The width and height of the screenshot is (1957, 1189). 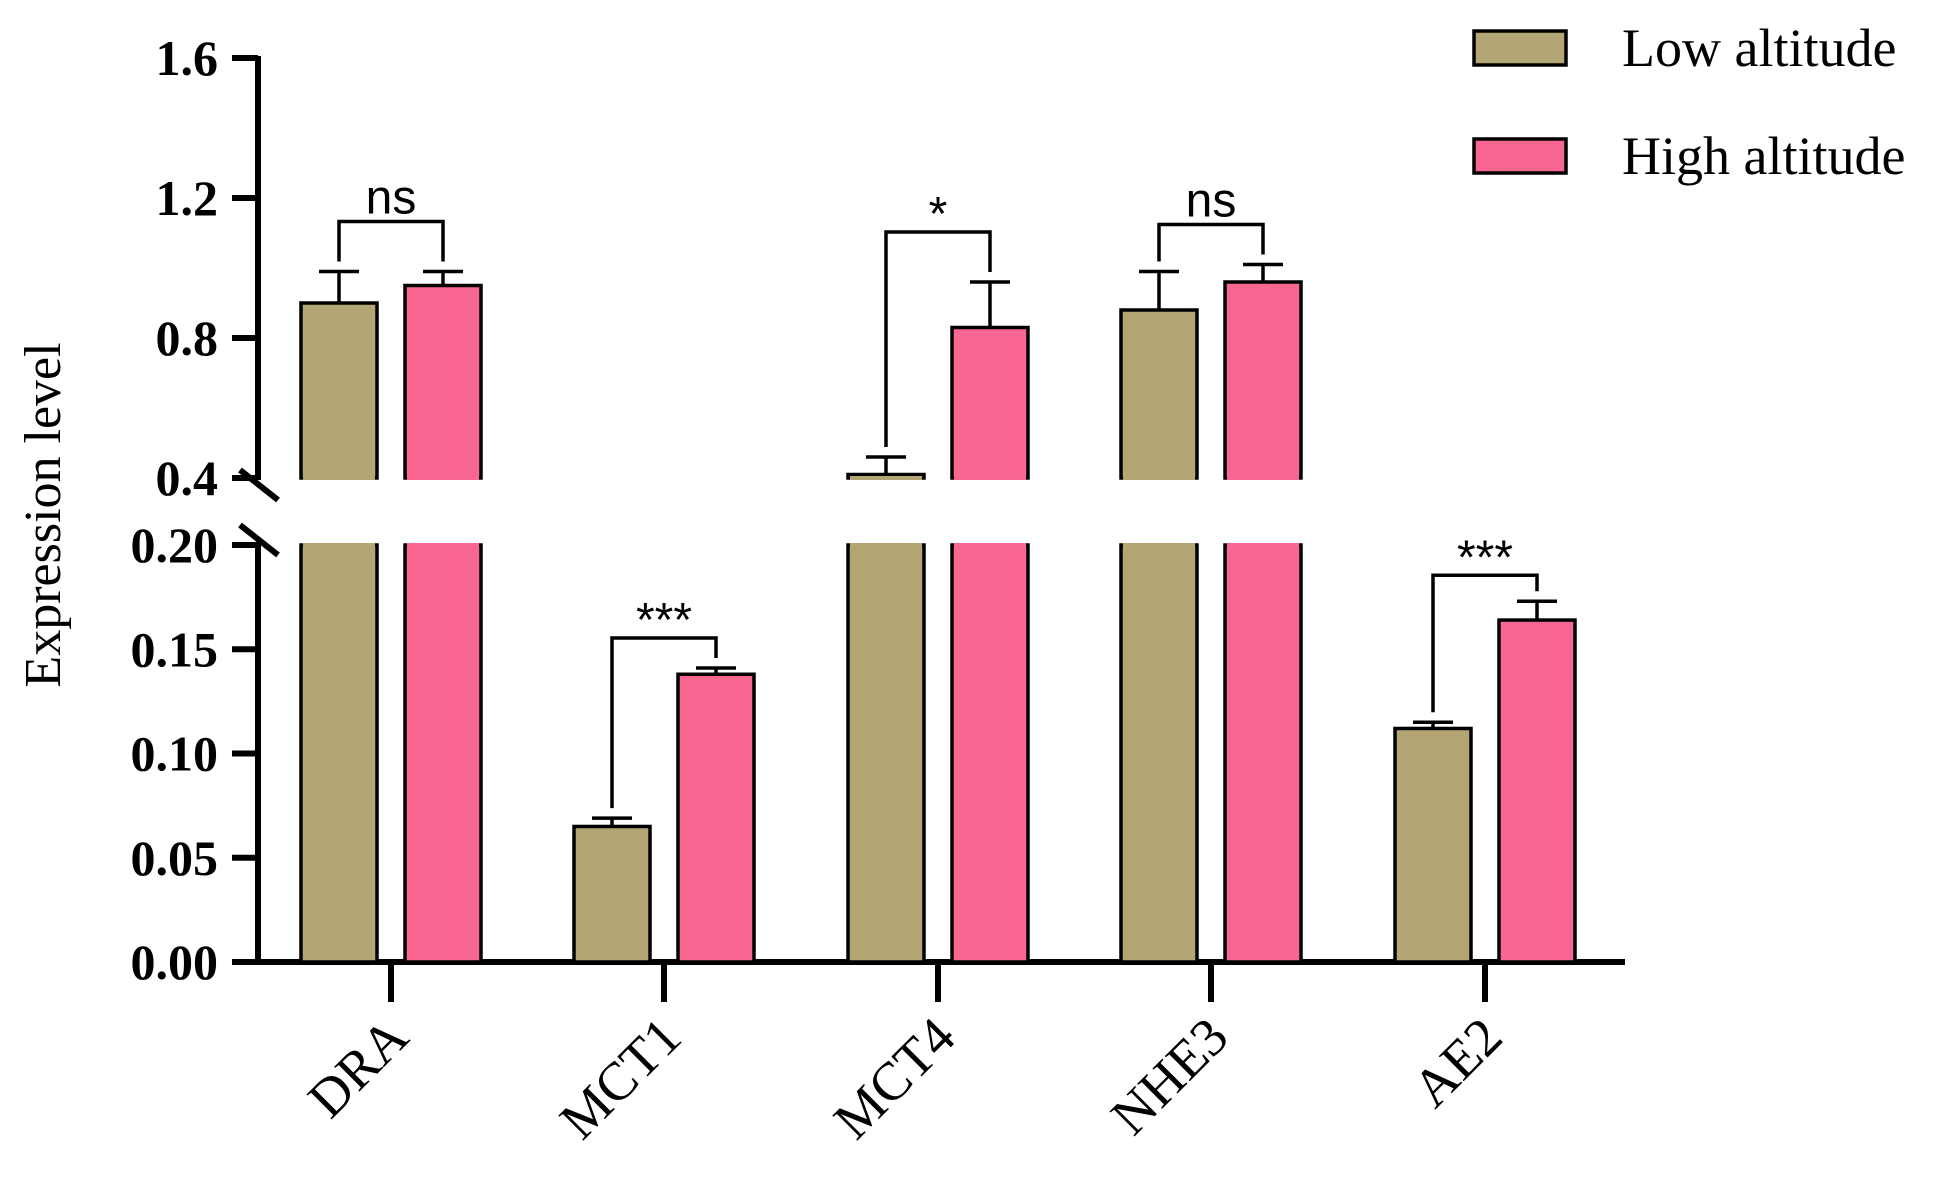 I want to click on bar-high-altitude-mct4-upper, so click(x=990, y=402).